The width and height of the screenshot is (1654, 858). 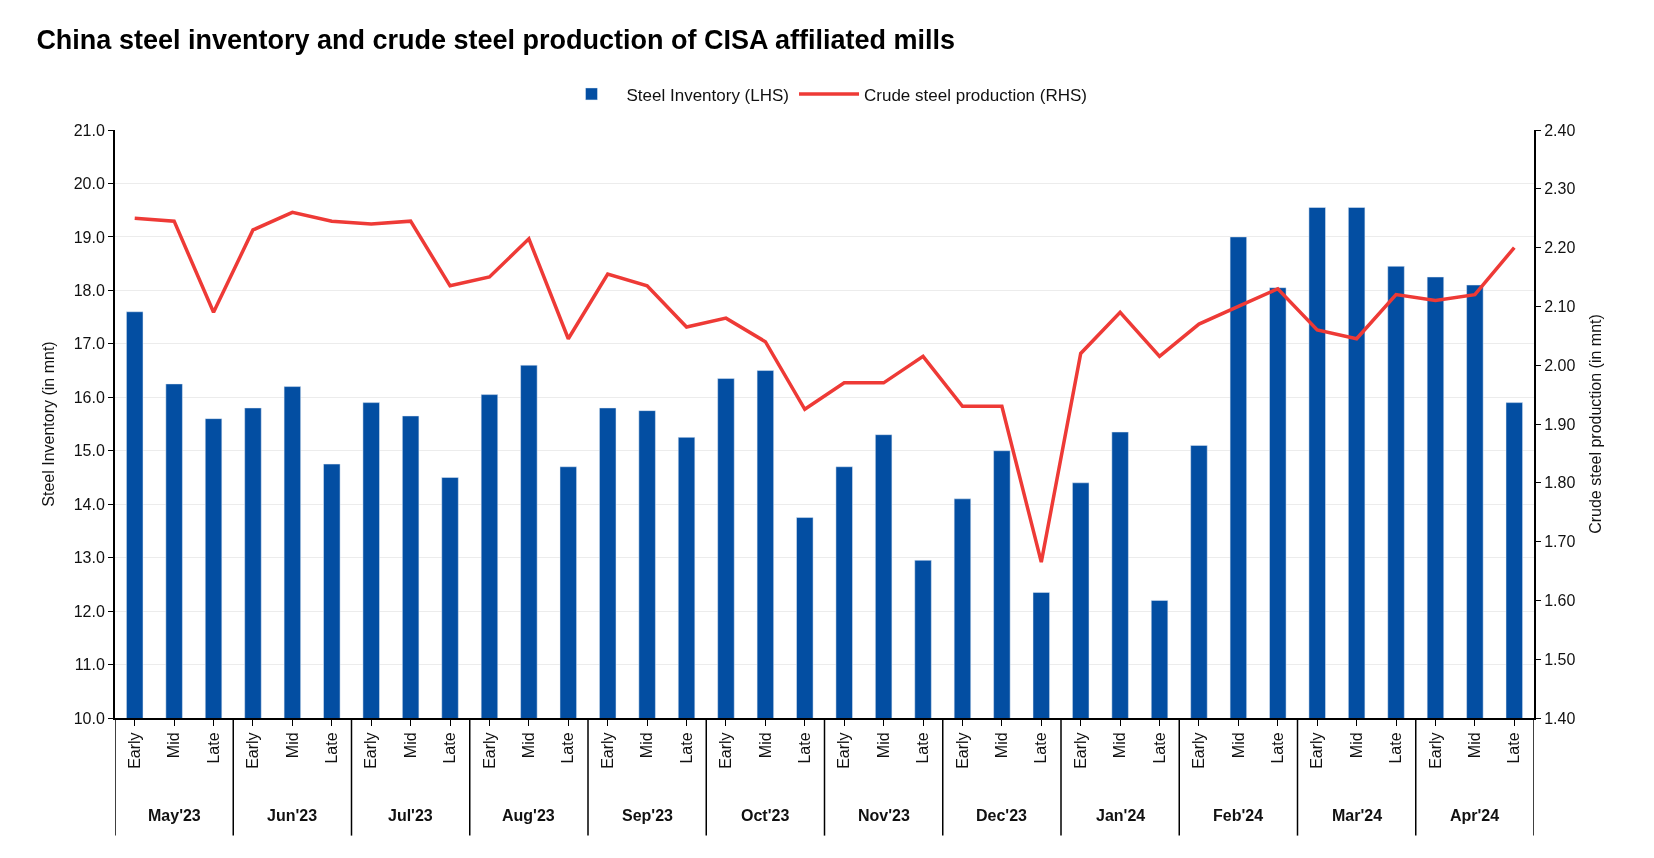 What do you see at coordinates (410, 815) in the screenshot?
I see `text: Jul'23` at bounding box center [410, 815].